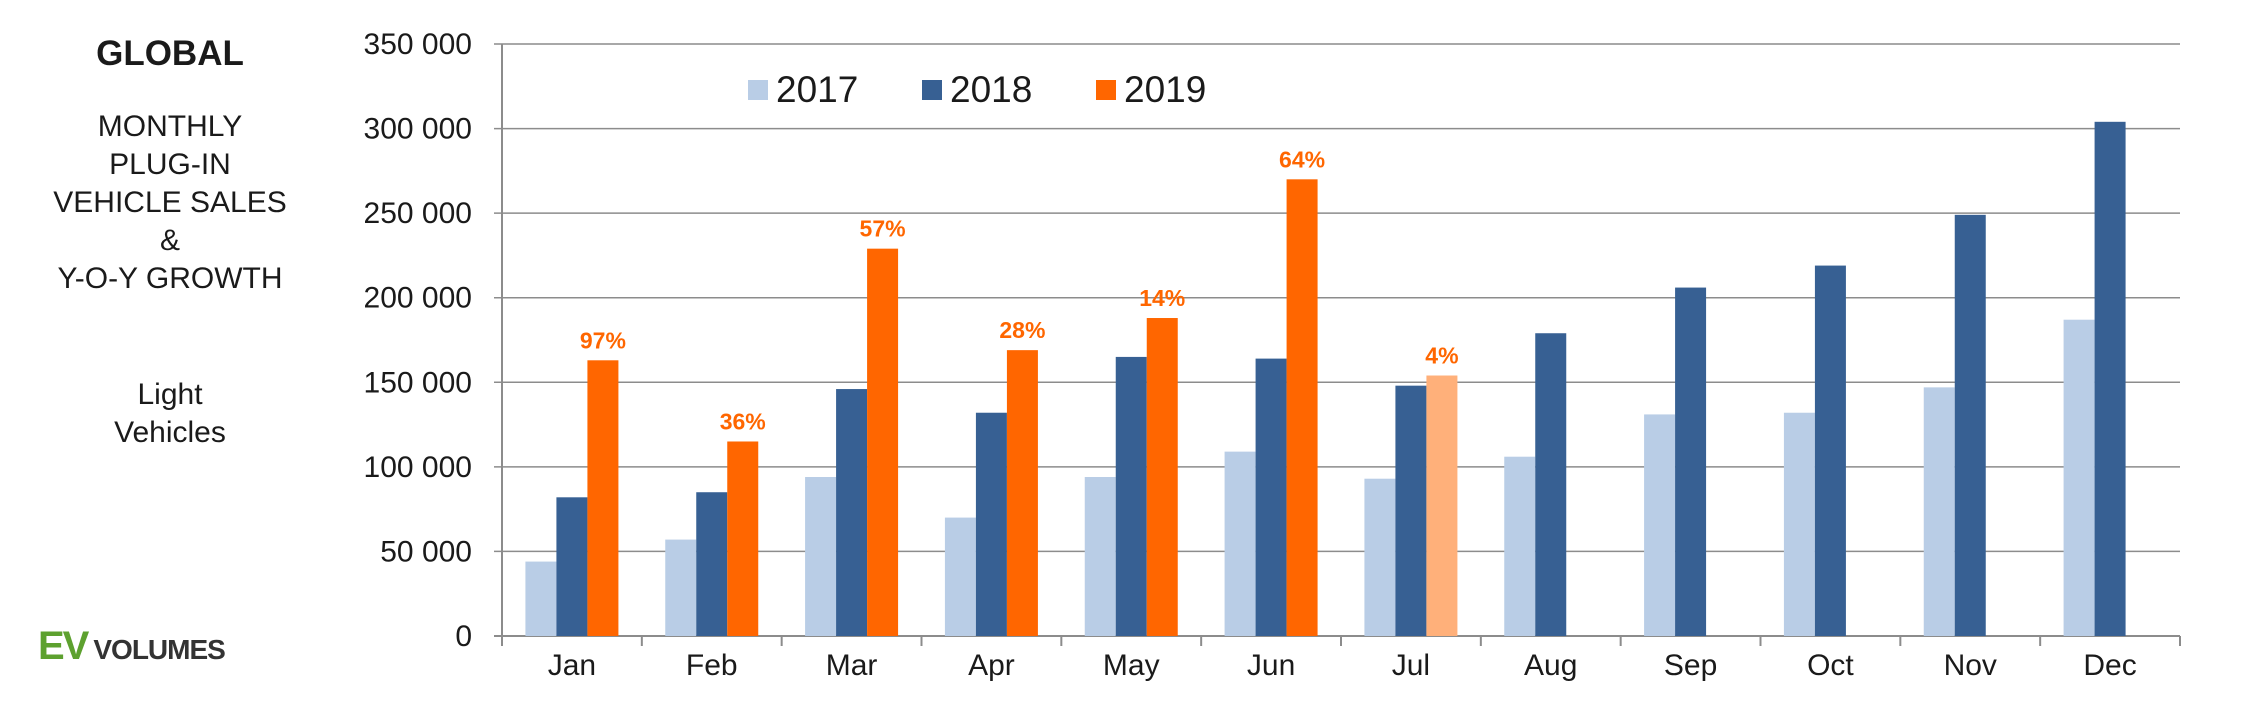 Image resolution: width=2264 pixels, height=712 pixels. I want to click on bar-2018-sep, so click(1691, 461).